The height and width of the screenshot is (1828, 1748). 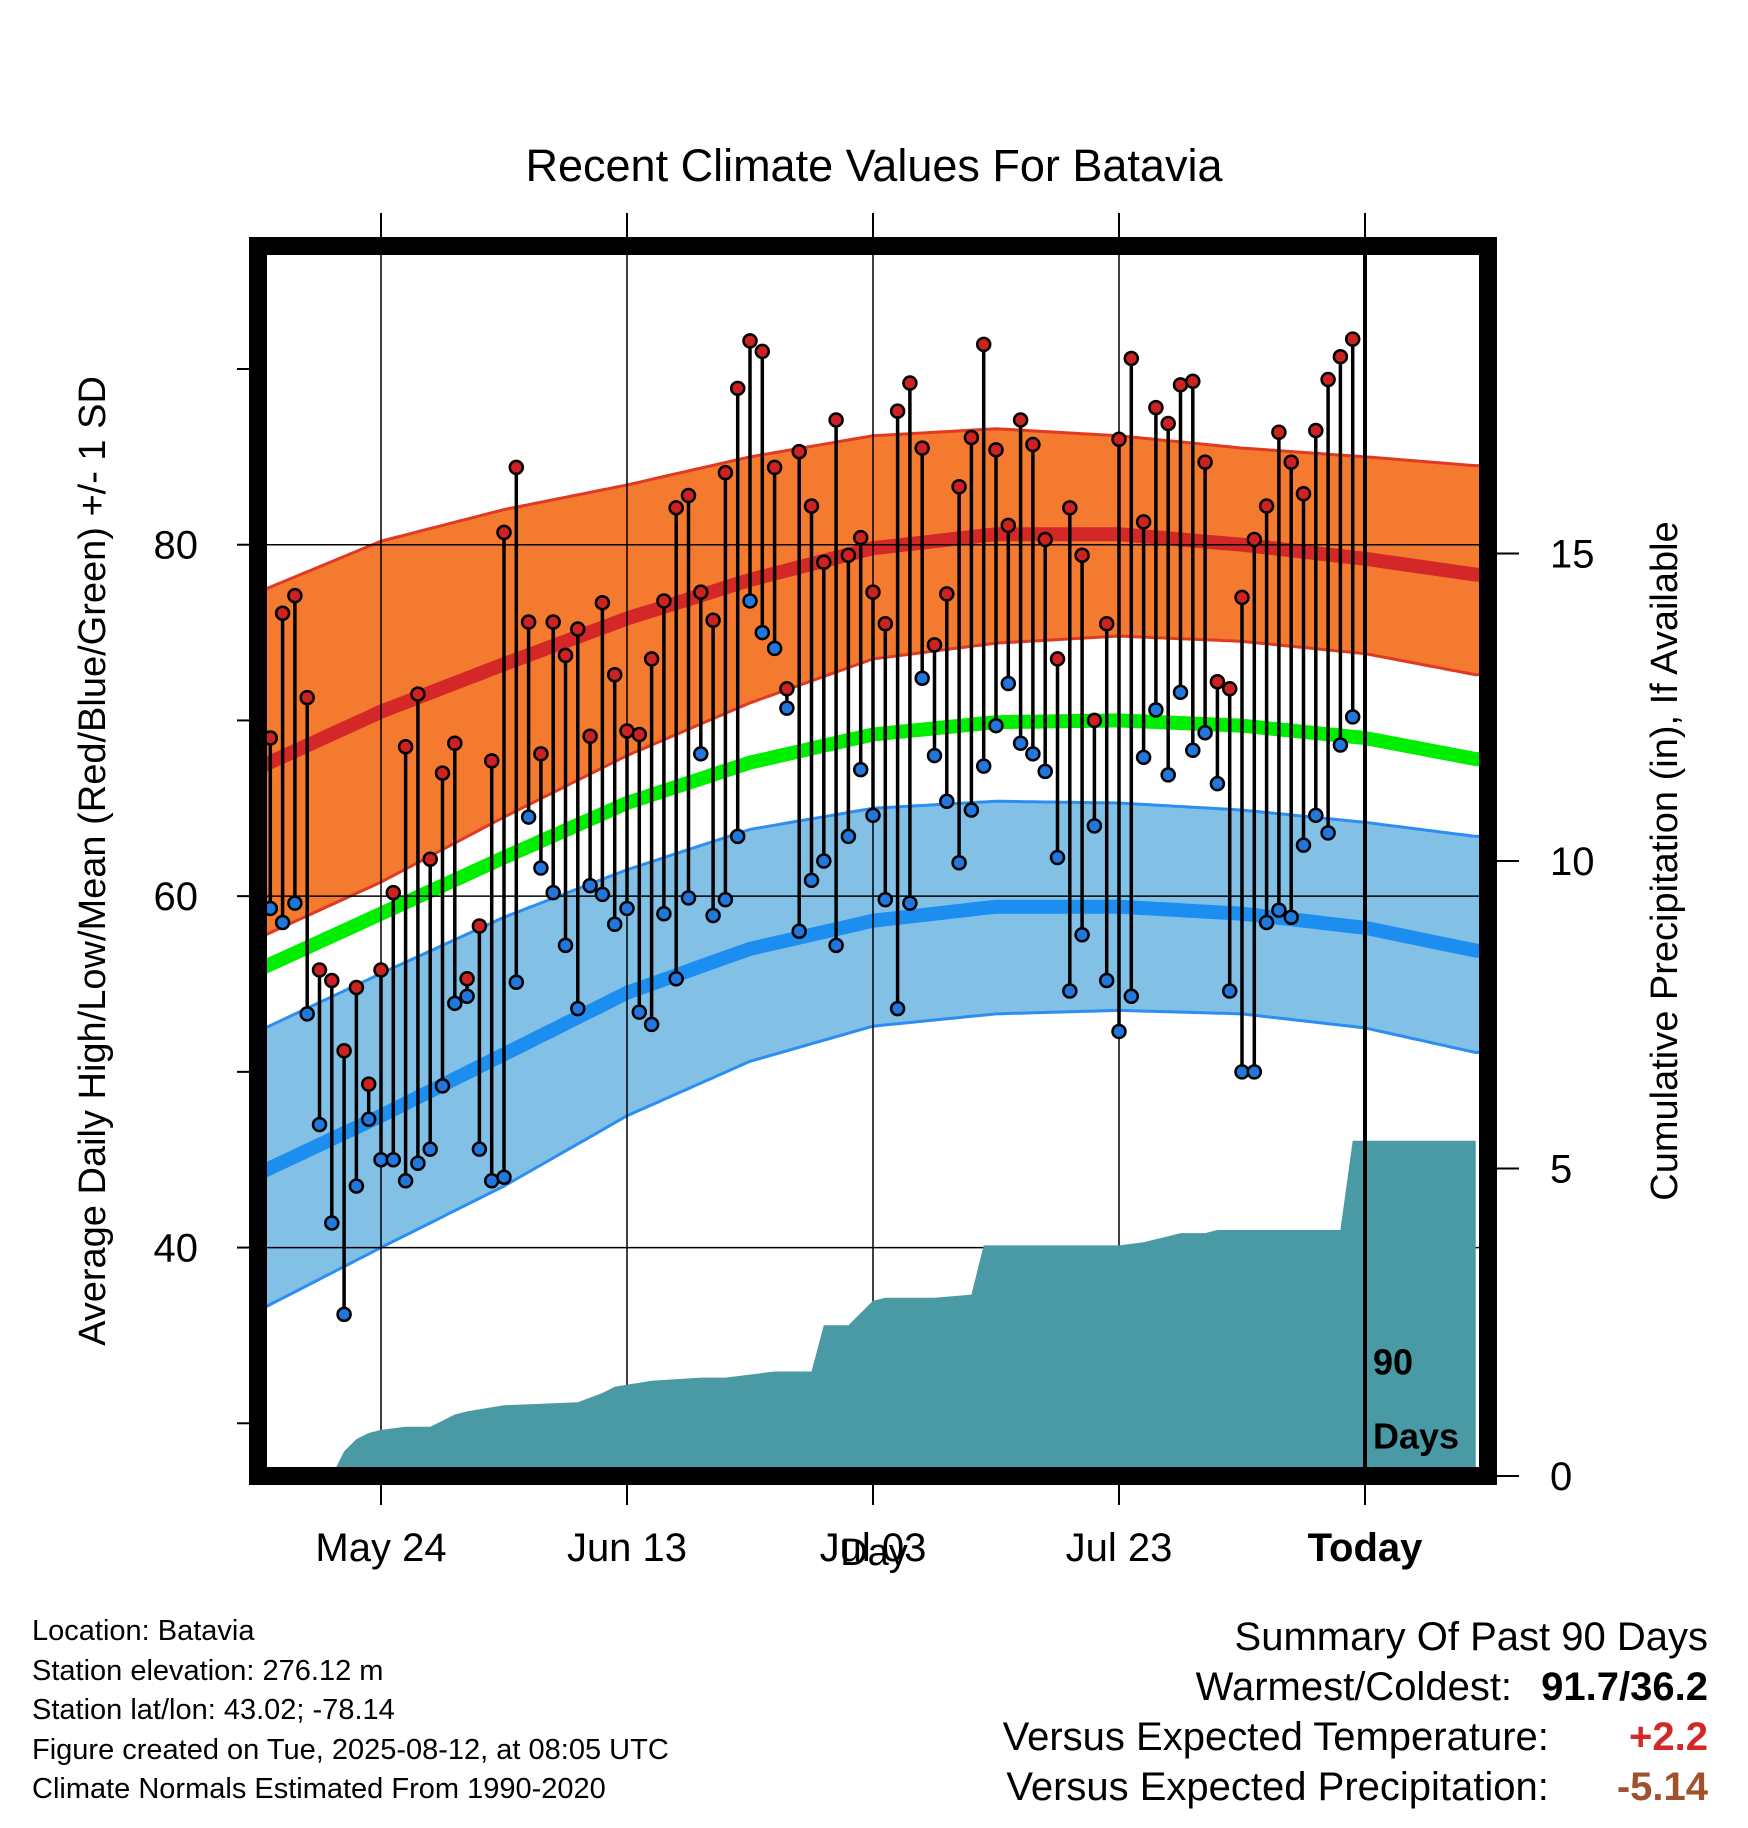 What do you see at coordinates (176, 546) in the screenshot?
I see `y-tick-label: 80` at bounding box center [176, 546].